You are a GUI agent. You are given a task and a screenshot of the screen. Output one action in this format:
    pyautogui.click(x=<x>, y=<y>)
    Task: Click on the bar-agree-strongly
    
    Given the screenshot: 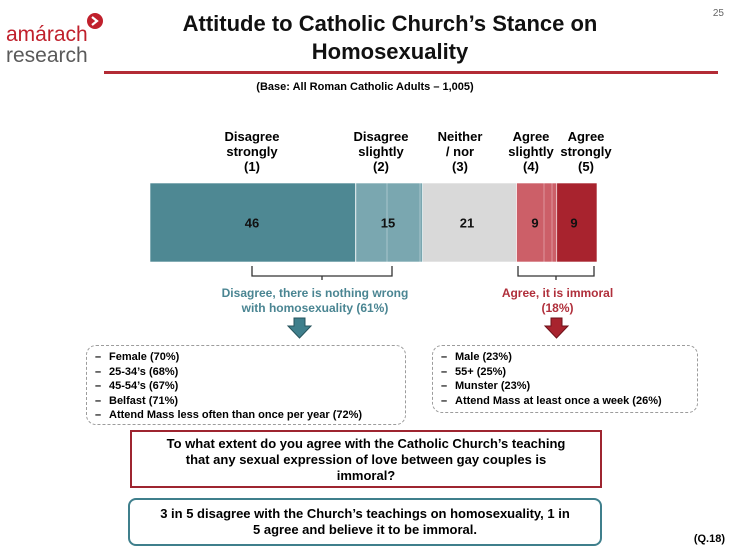 What is the action you would take?
    pyautogui.click(x=577, y=222)
    